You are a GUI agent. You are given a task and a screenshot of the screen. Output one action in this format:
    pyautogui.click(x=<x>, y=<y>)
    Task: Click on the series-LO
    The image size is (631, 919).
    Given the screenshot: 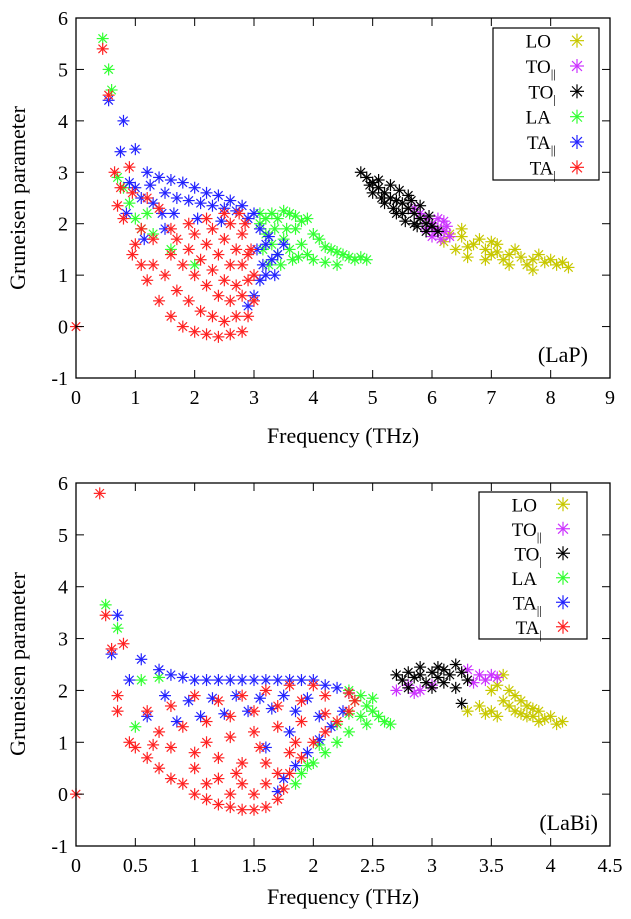 What is the action you would take?
    pyautogui.click(x=515, y=699)
    